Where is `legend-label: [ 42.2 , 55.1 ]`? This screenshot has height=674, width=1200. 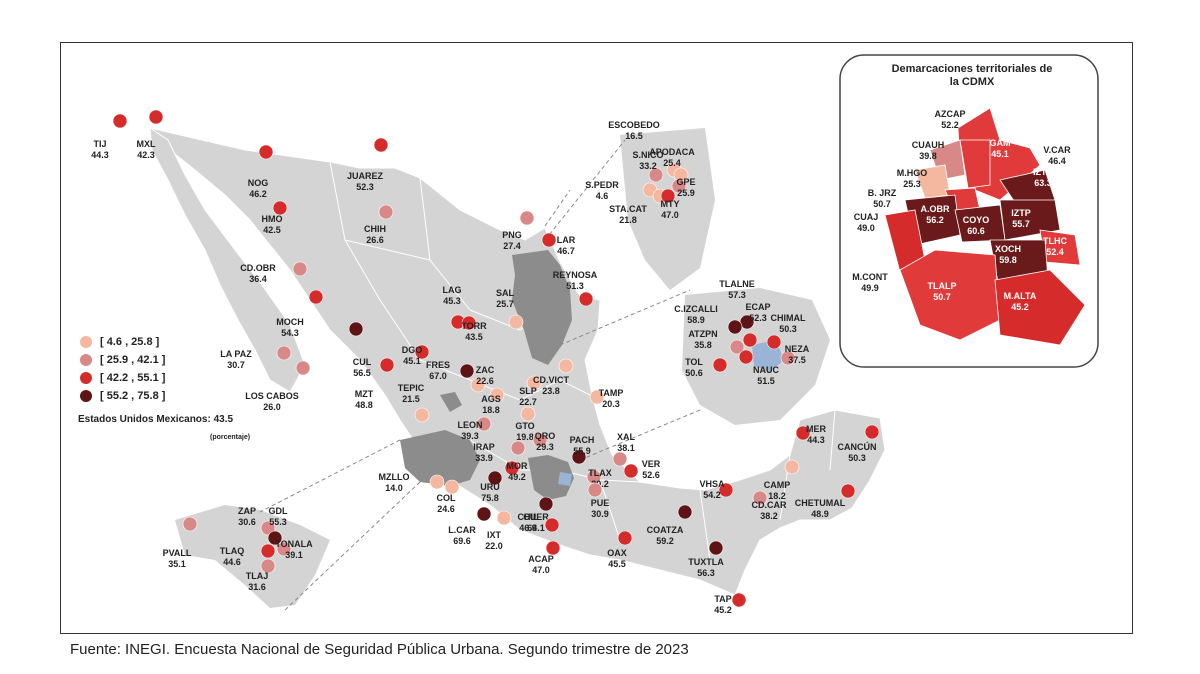
legend-label: [ 42.2 , 55.1 ] is located at coordinates (133, 378).